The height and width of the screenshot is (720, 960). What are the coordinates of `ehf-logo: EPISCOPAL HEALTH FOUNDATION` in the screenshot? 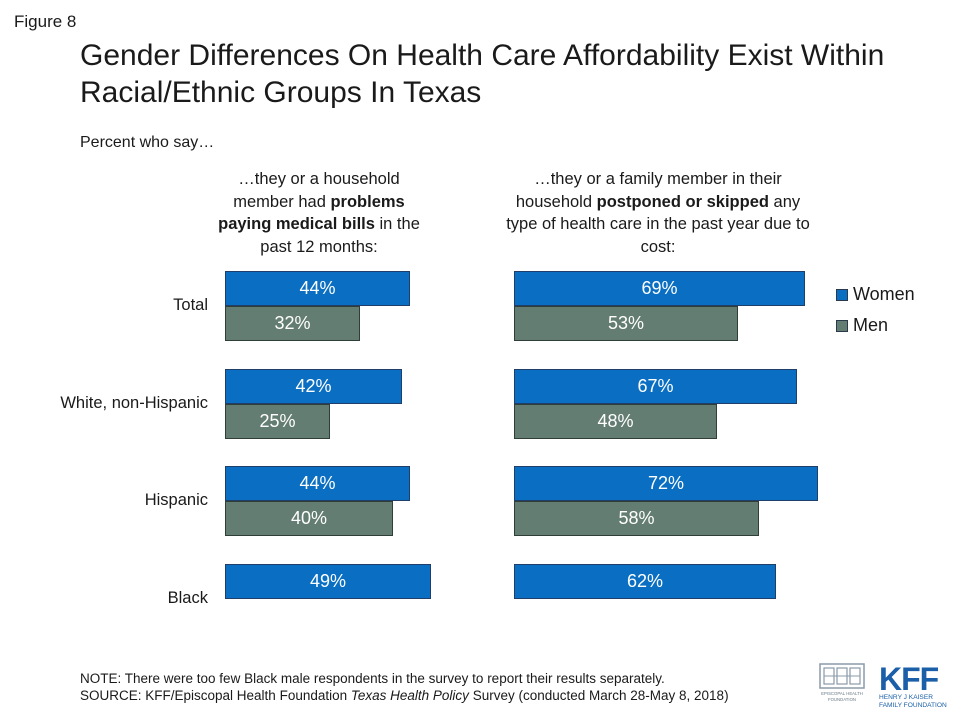 It's located at (842, 682).